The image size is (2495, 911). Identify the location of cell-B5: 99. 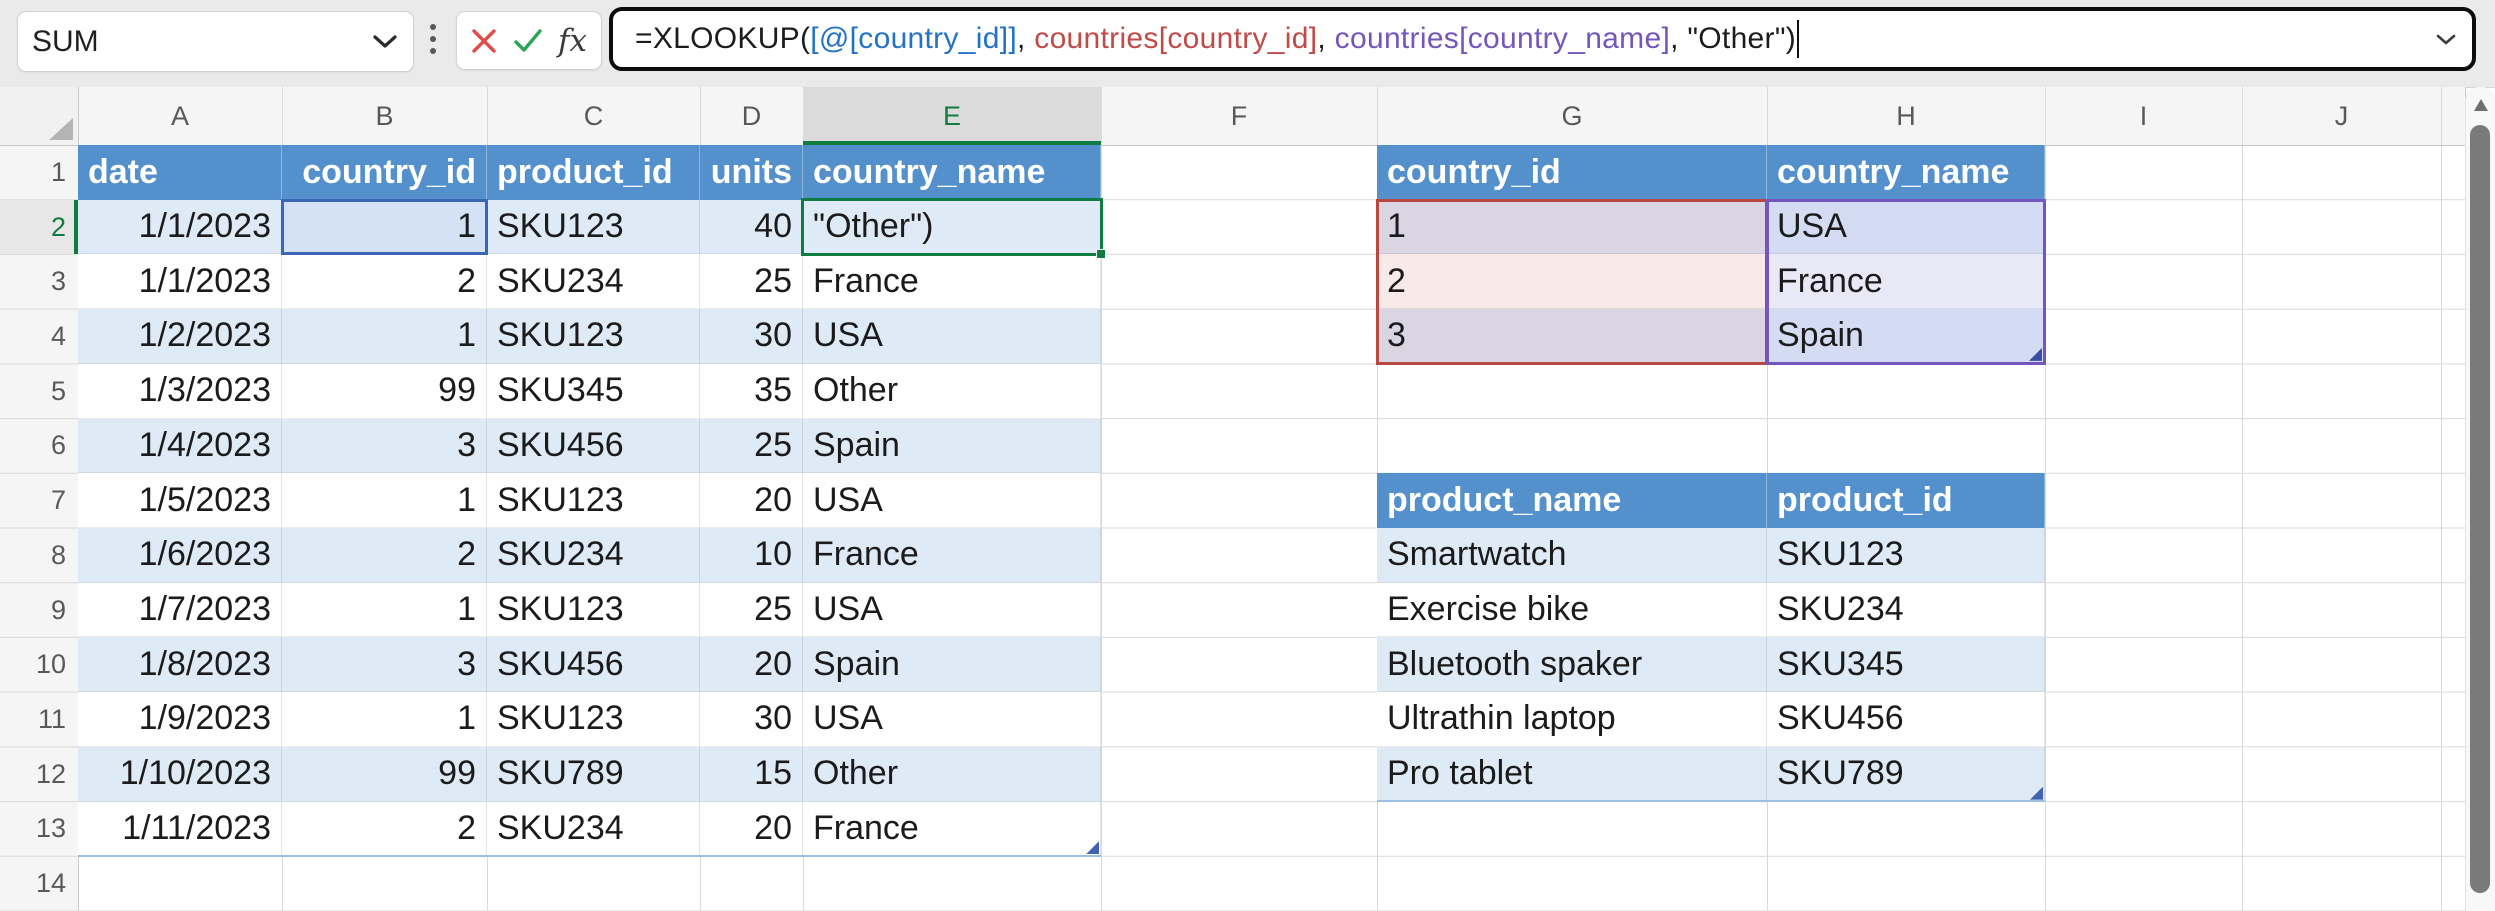
(384, 391).